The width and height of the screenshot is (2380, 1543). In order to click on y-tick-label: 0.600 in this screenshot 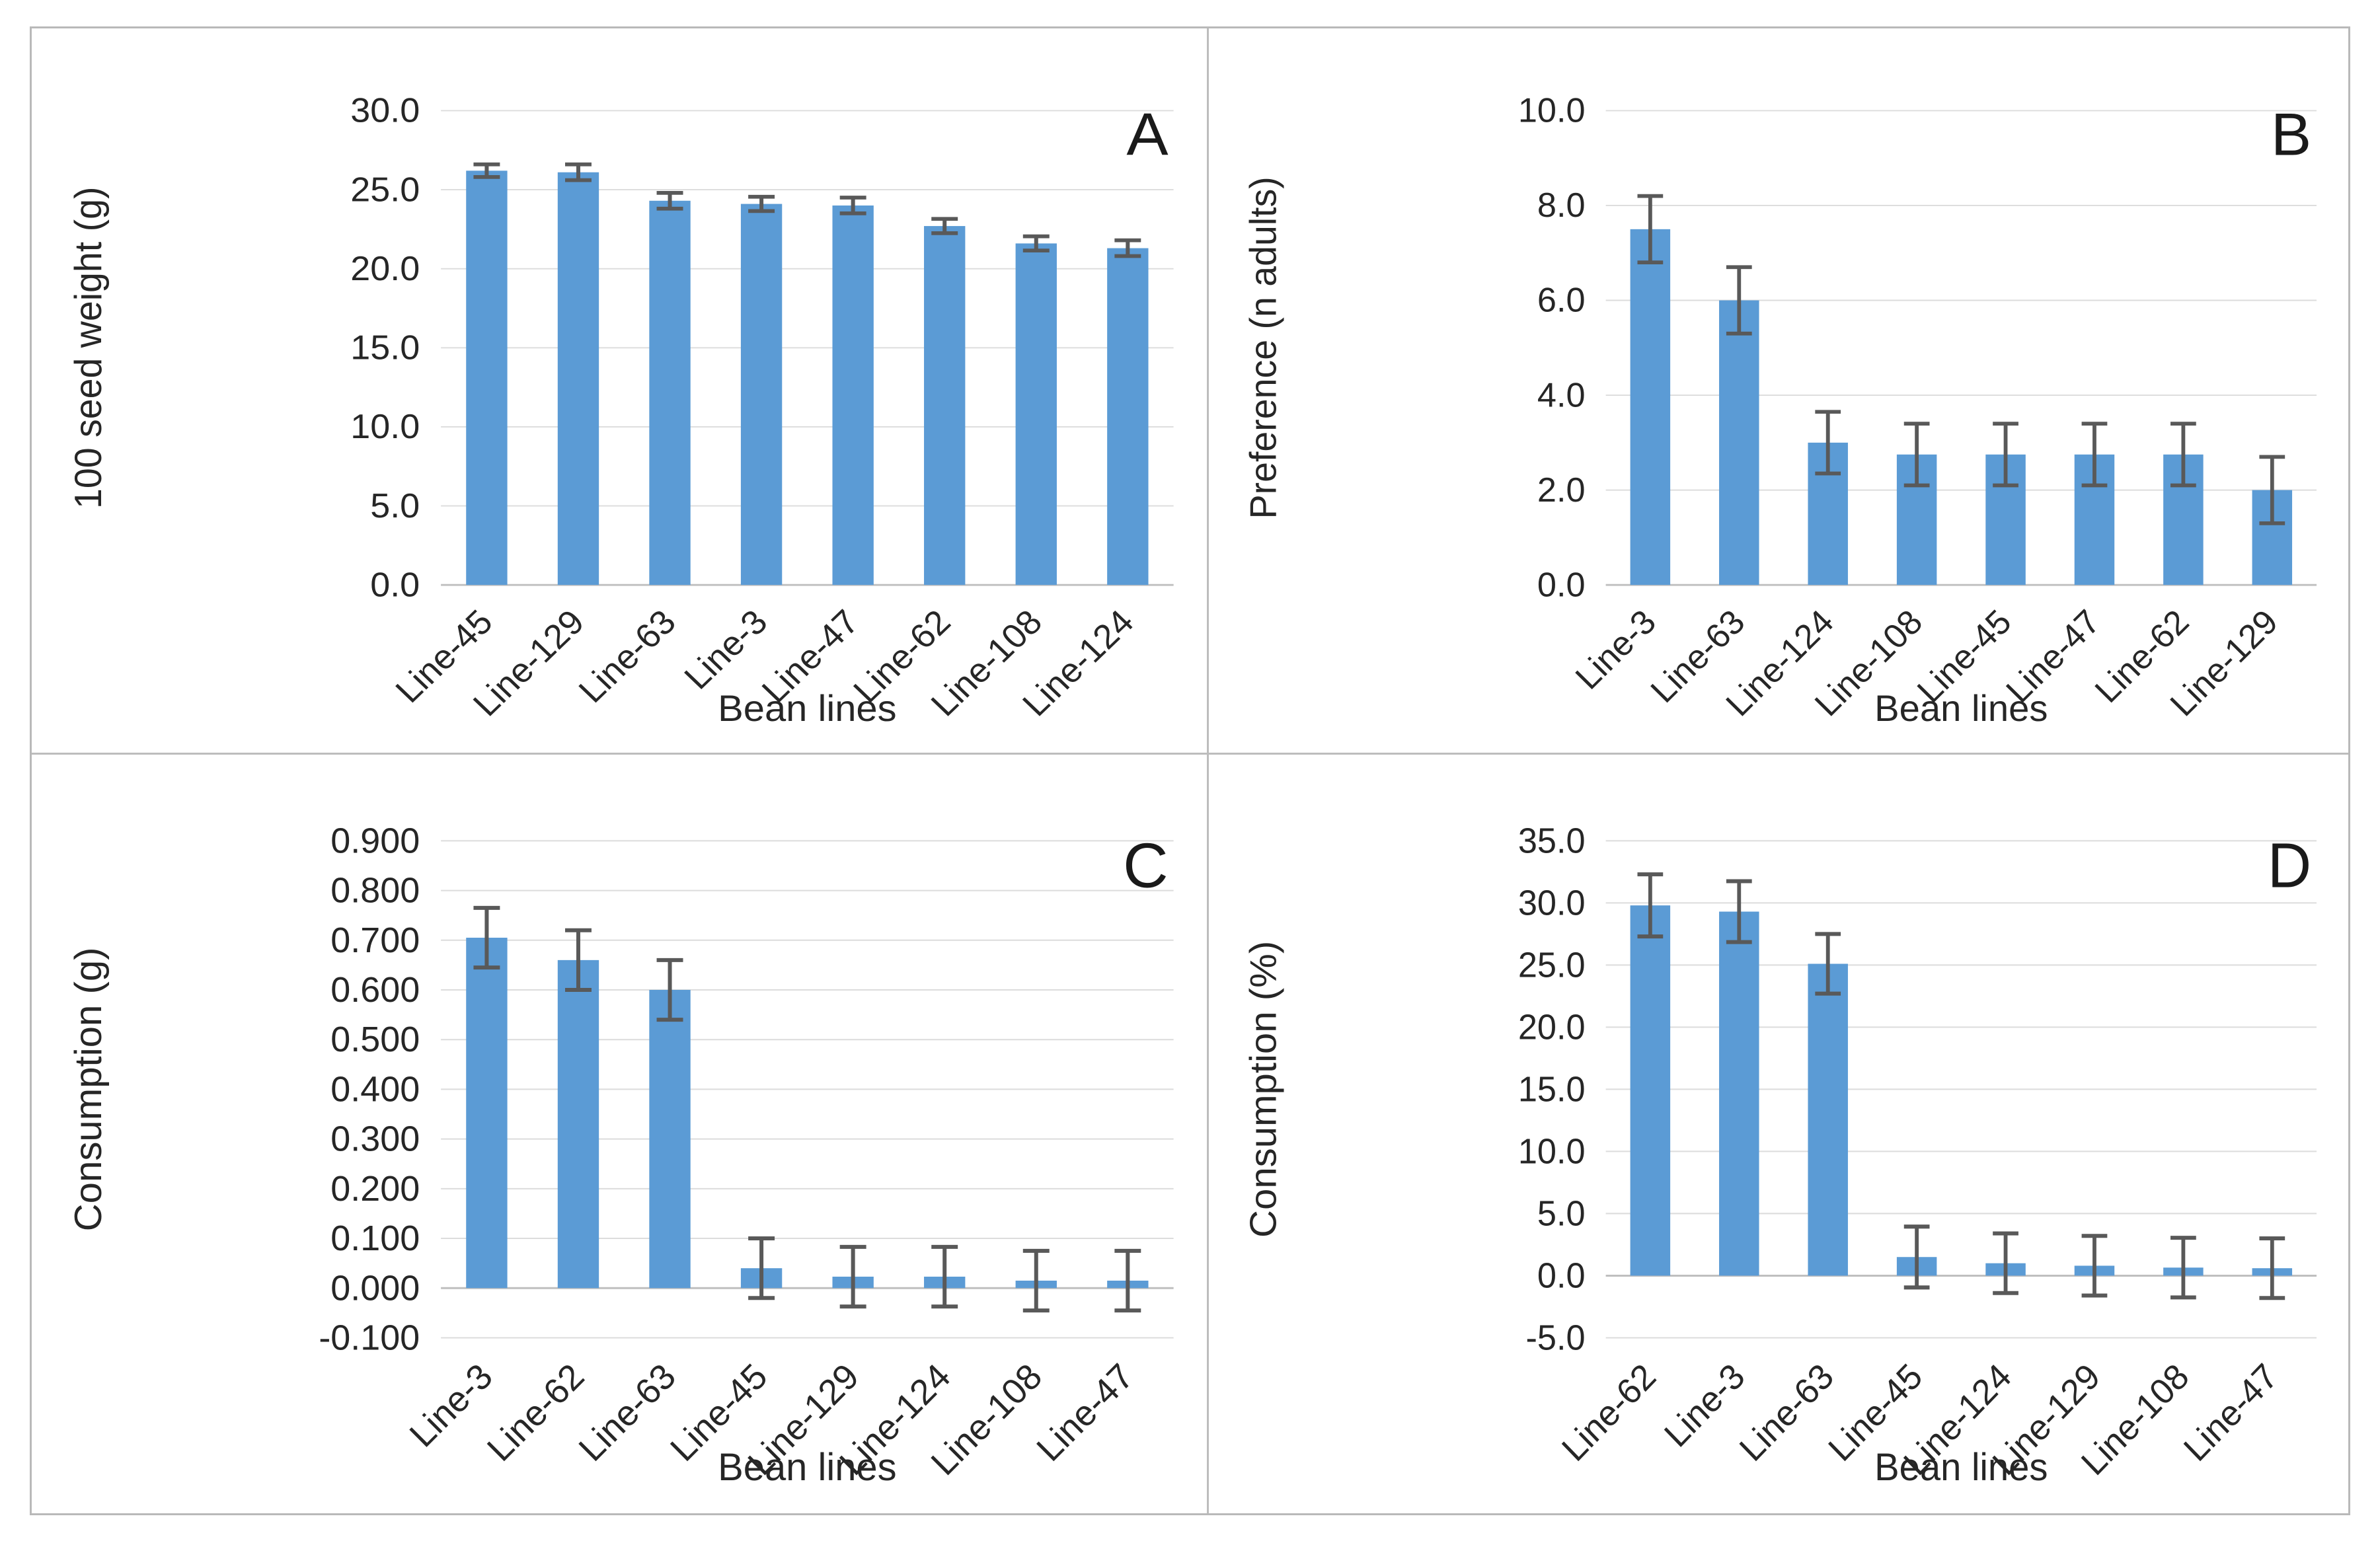, I will do `click(375, 990)`.